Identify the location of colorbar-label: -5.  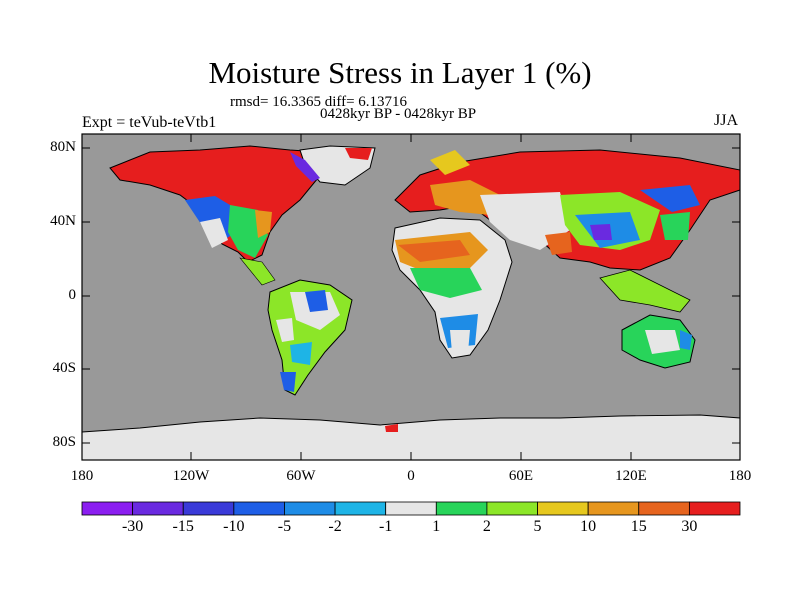
(284, 526).